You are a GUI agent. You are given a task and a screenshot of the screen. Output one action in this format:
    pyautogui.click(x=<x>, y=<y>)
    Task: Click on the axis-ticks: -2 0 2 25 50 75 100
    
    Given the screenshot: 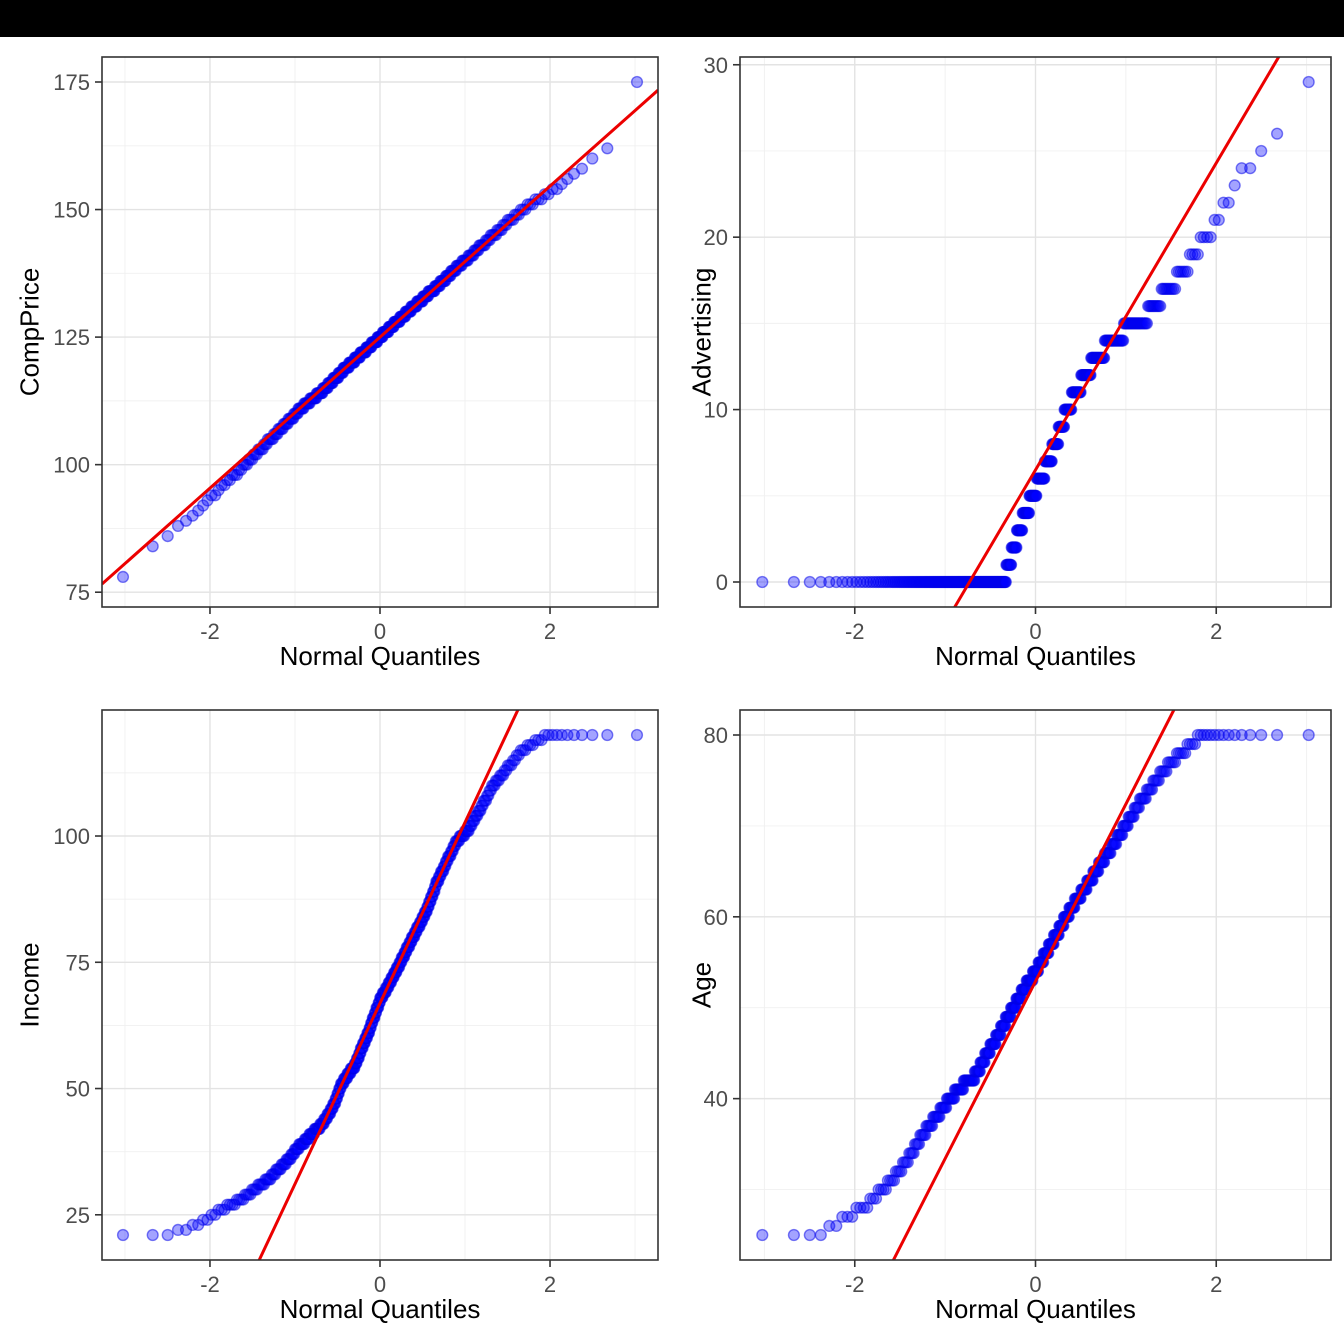 What is the action you would take?
    pyautogui.click(x=304, y=1060)
    